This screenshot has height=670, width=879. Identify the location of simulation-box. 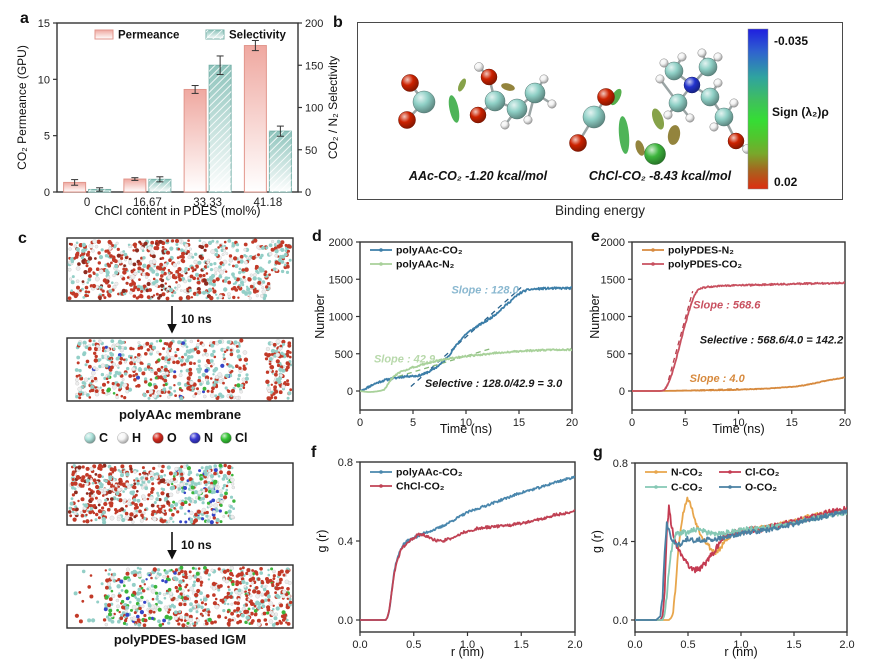
(180, 369).